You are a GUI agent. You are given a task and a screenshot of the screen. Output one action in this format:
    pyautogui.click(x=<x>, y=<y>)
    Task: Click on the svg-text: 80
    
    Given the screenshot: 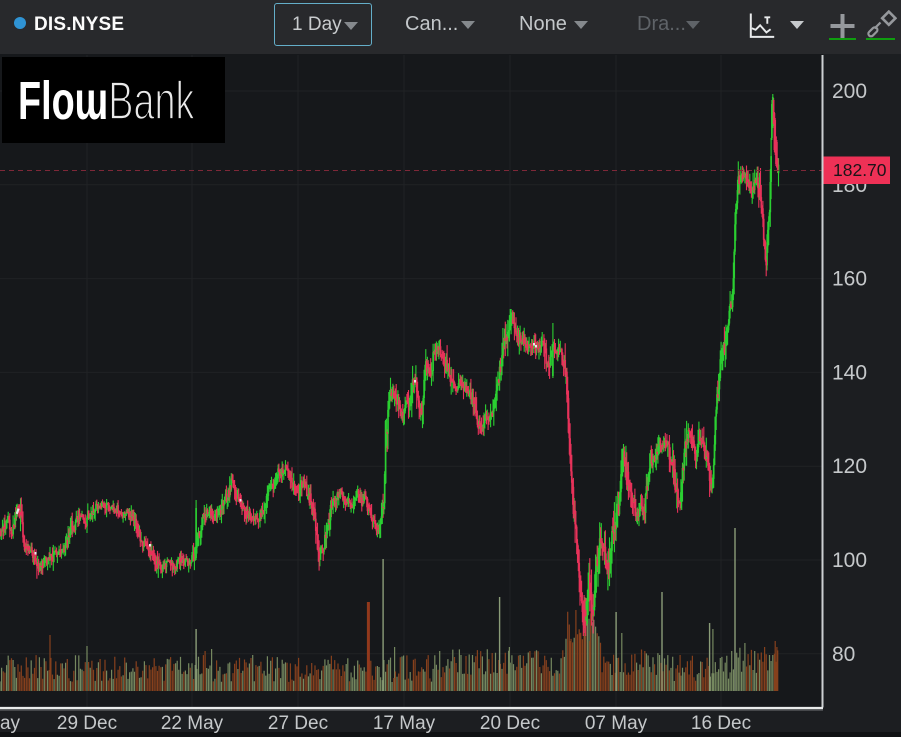 What is the action you would take?
    pyautogui.click(x=843, y=654)
    